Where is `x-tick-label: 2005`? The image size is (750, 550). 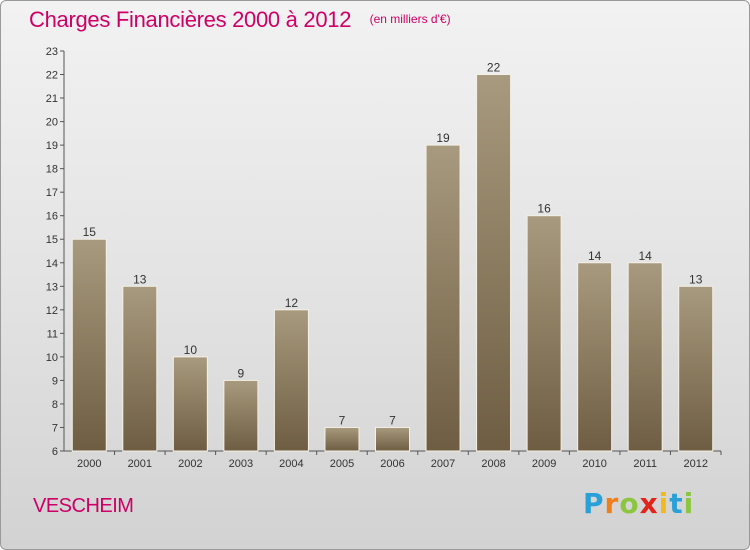
x-tick-label: 2005 is located at coordinates (342, 464).